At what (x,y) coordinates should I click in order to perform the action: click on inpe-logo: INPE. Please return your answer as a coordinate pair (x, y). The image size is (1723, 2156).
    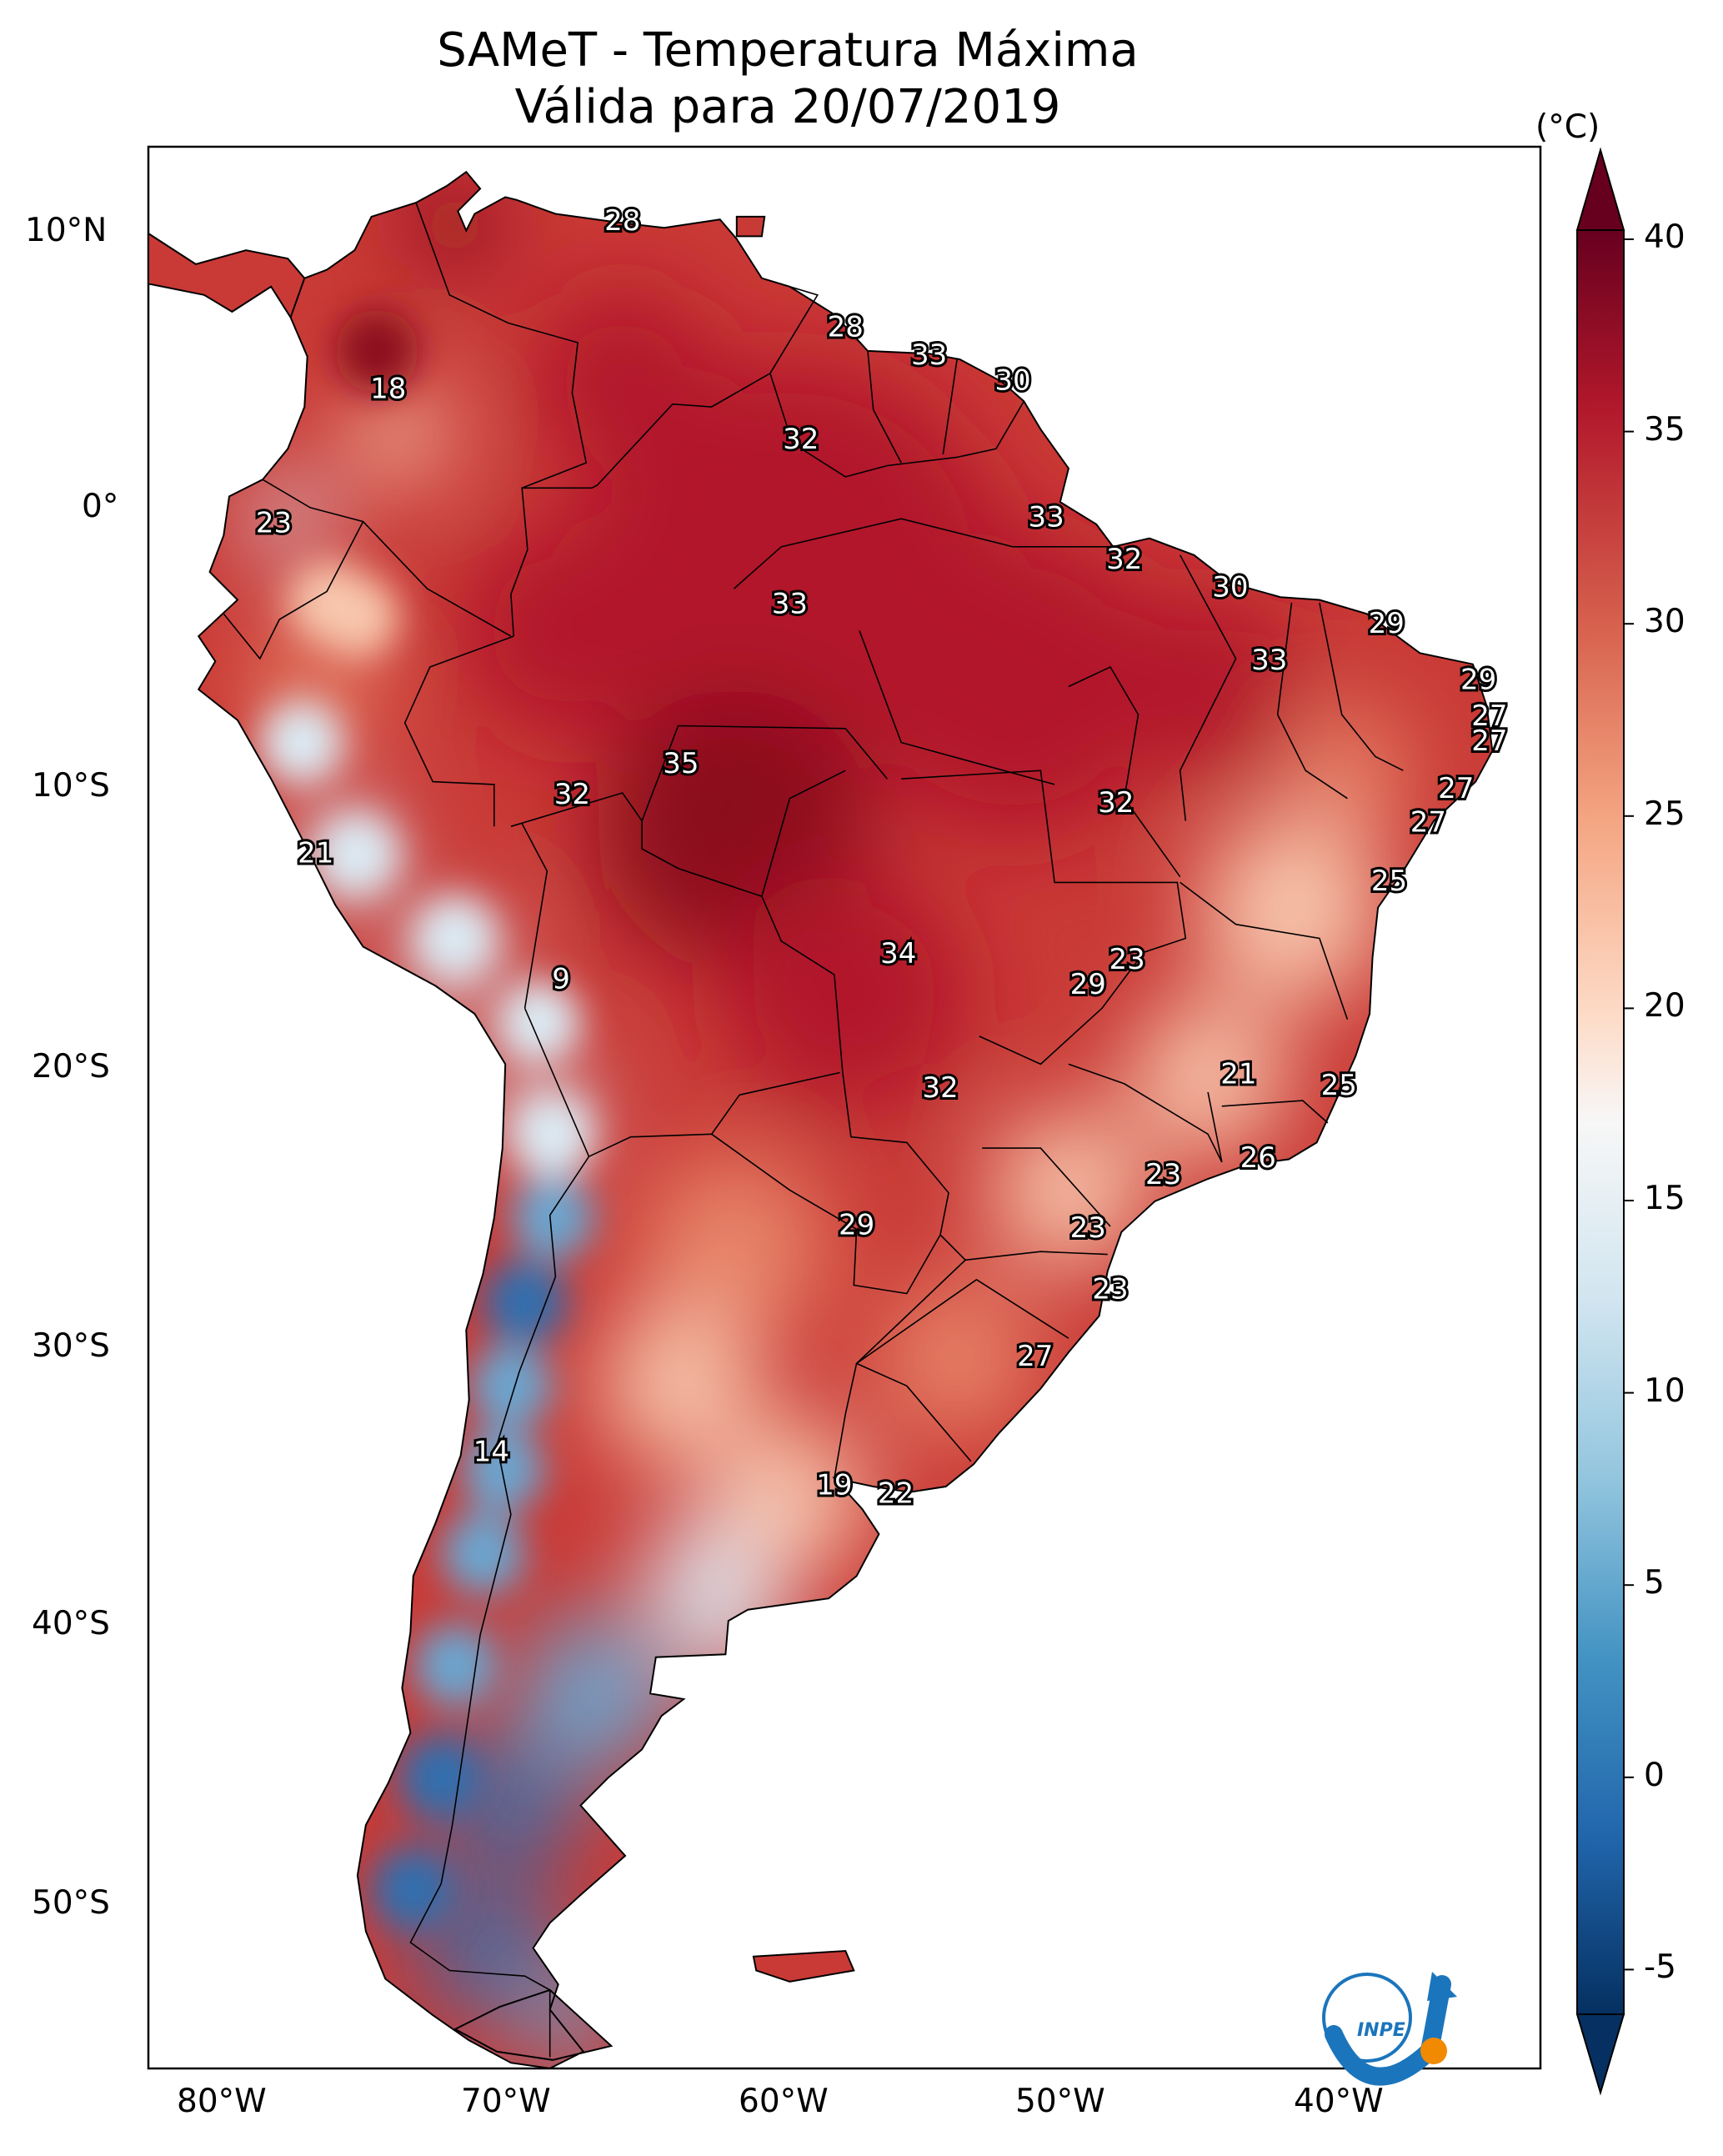
    Looking at the image, I should click on (1389, 2029).